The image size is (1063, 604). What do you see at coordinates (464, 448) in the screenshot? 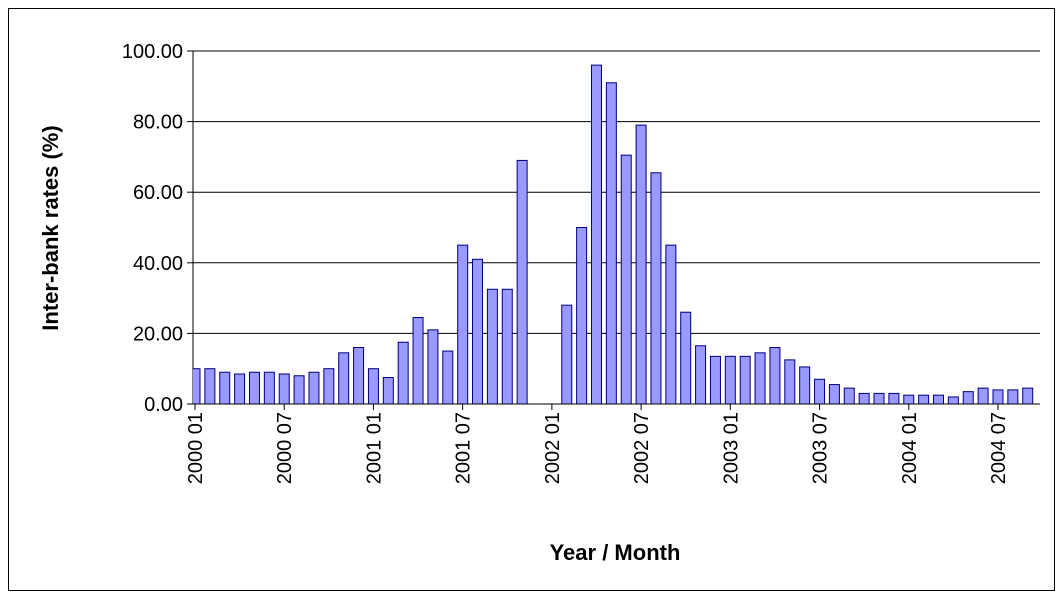
I see `x-tick-label: 2001 07` at bounding box center [464, 448].